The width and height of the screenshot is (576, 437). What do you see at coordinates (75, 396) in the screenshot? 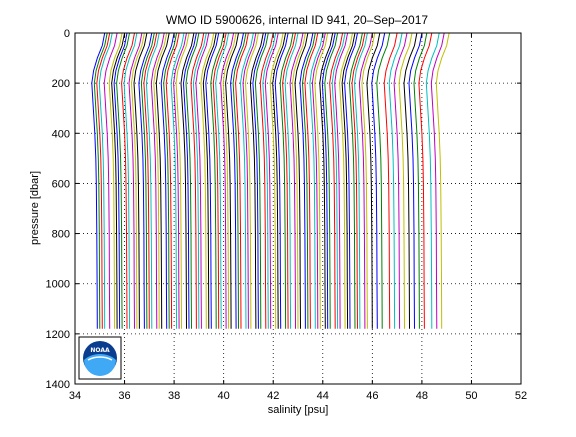
I see `x-tick-label: 34` at bounding box center [75, 396].